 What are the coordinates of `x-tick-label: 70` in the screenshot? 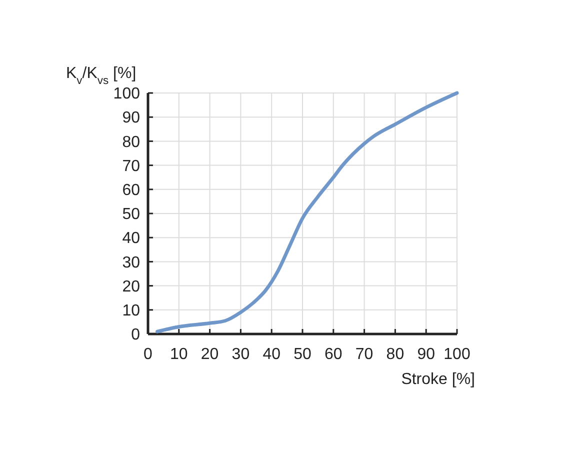 It's located at (364, 354).